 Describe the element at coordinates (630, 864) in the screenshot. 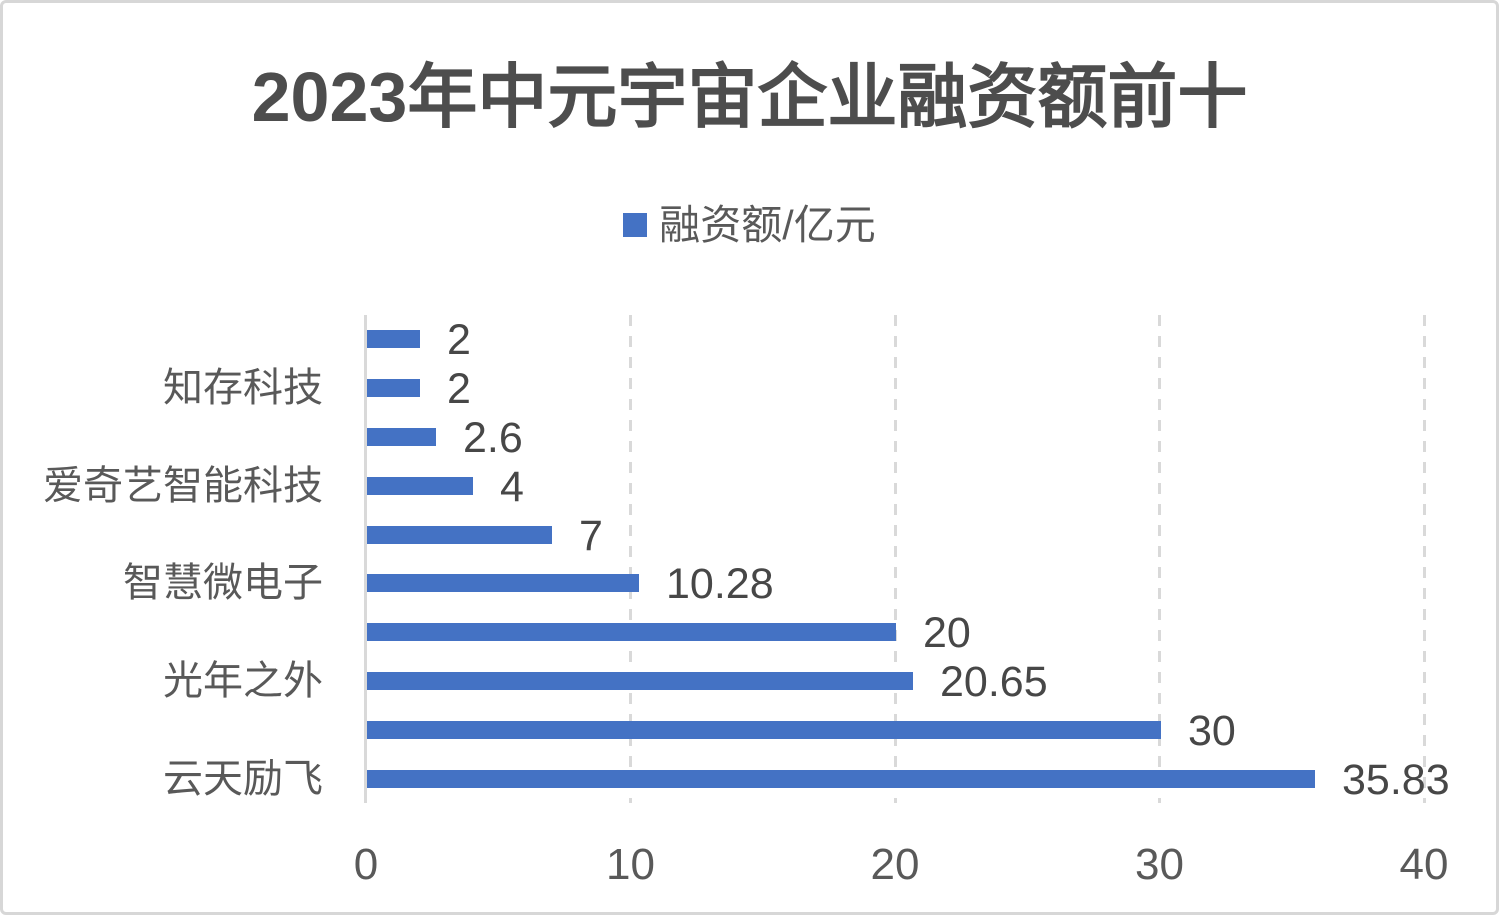

I see `x-tick-label: 10` at that location.